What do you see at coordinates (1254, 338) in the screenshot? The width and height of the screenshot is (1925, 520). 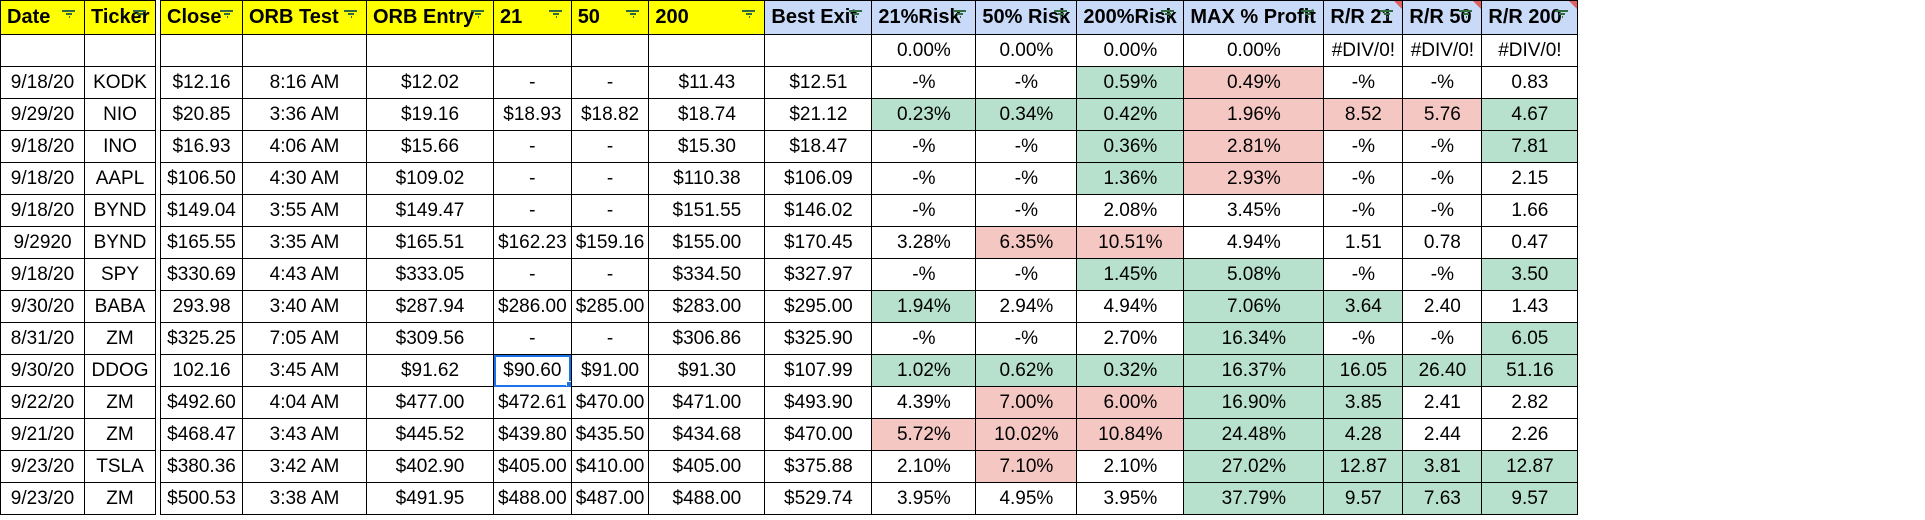 I see `cell-max-pct-profit: 16.34%` at bounding box center [1254, 338].